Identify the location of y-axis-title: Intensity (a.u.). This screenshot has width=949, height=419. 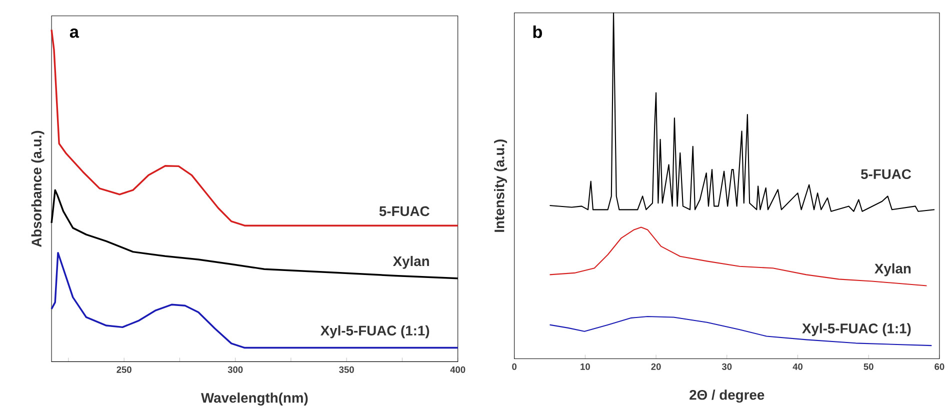
(501, 185).